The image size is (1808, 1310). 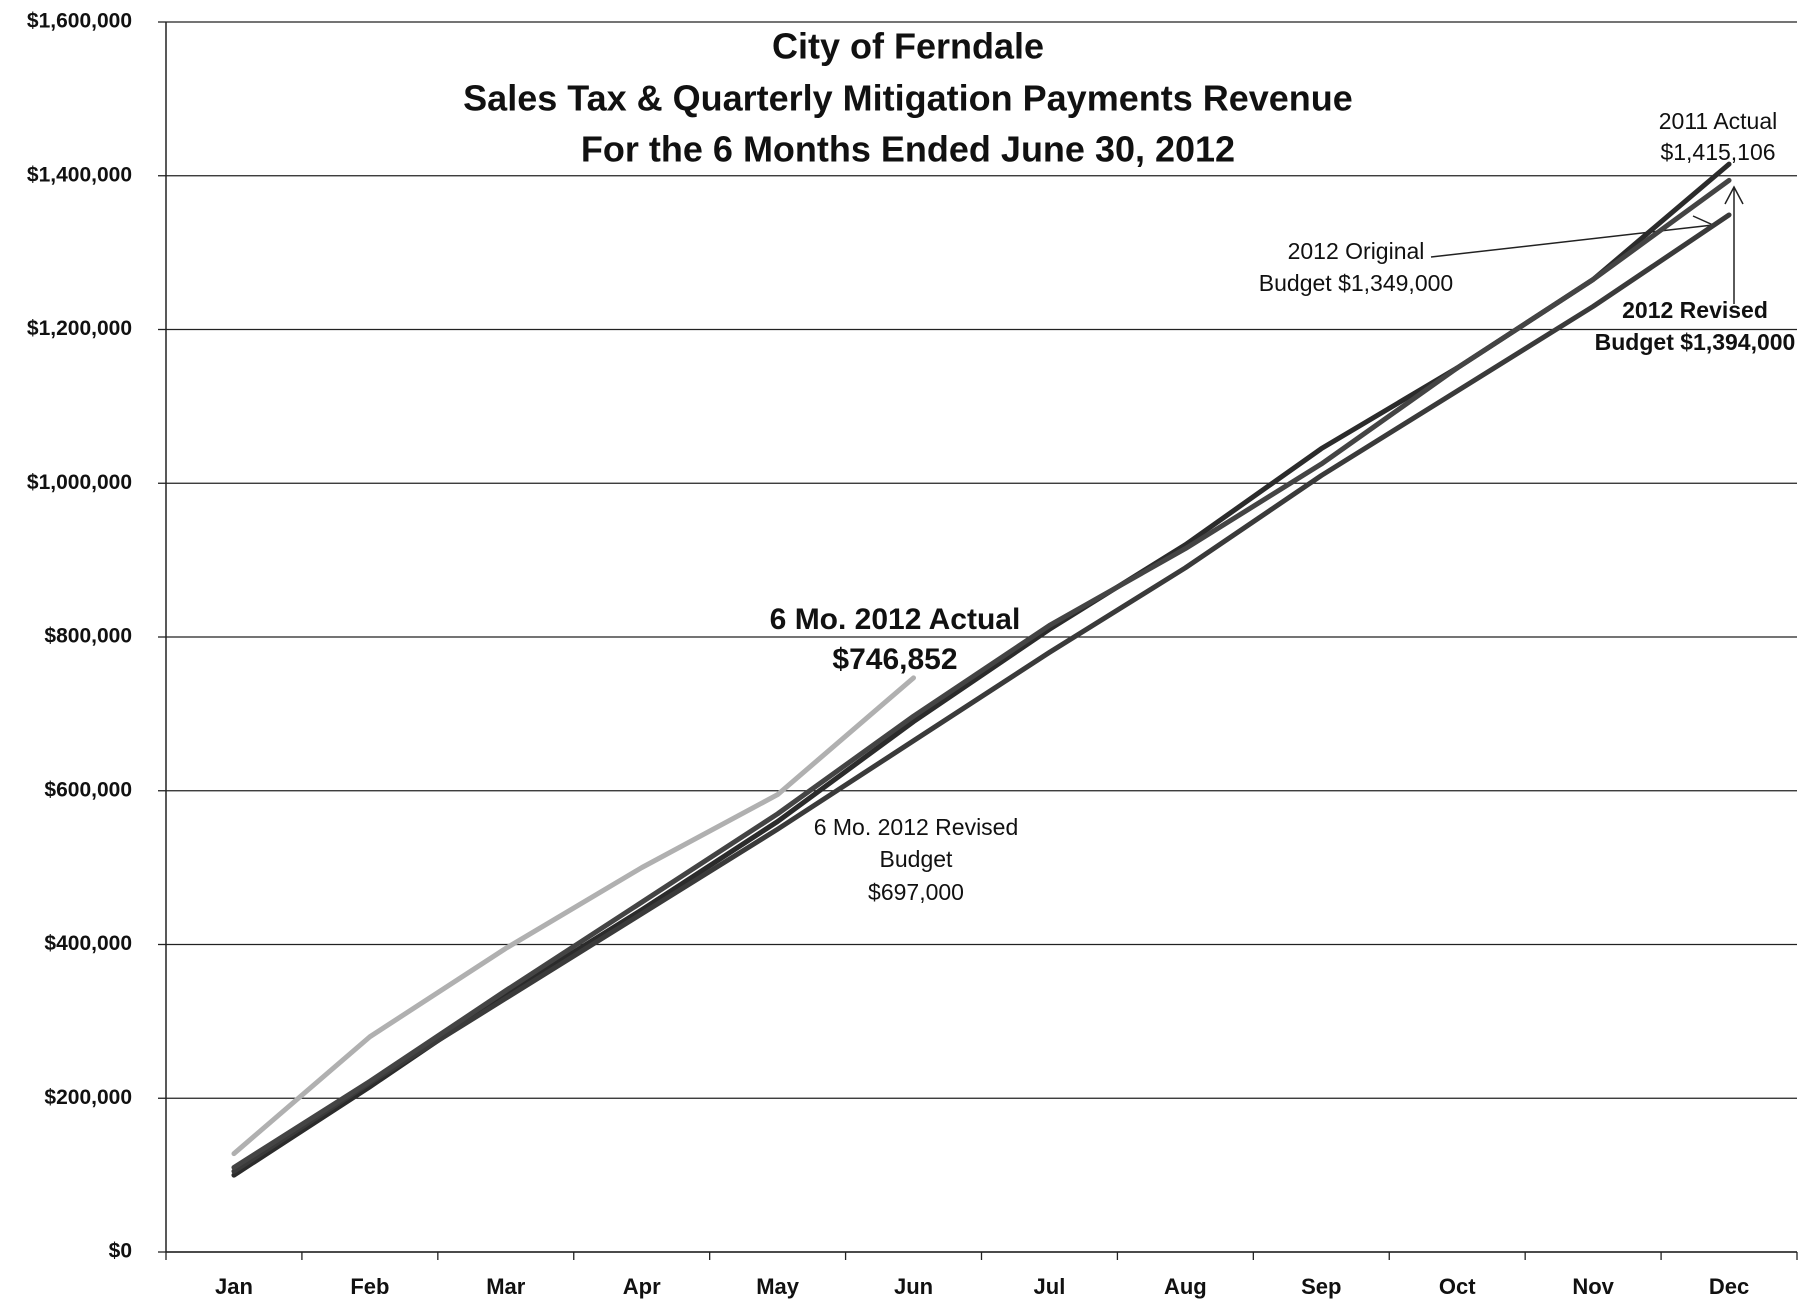 What do you see at coordinates (778, 1286) in the screenshot?
I see `x-tick-label: May` at bounding box center [778, 1286].